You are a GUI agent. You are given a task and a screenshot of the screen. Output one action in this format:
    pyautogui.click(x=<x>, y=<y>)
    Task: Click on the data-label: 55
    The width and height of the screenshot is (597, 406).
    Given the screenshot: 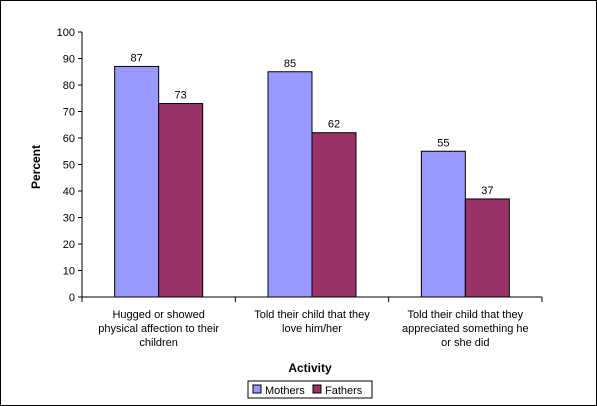 What is the action you would take?
    pyautogui.click(x=443, y=143)
    